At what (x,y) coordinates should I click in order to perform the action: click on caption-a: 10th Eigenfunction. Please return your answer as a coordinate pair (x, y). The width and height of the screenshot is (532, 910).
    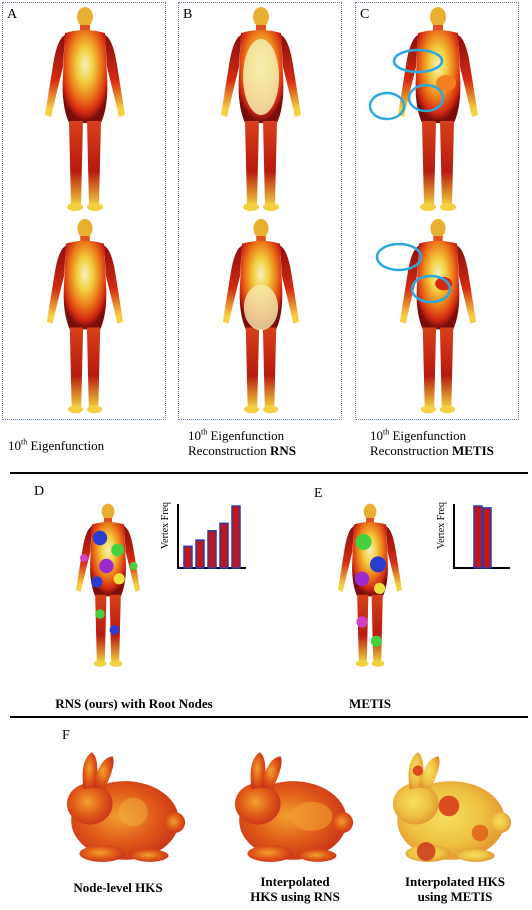
    Looking at the image, I should click on (56, 445).